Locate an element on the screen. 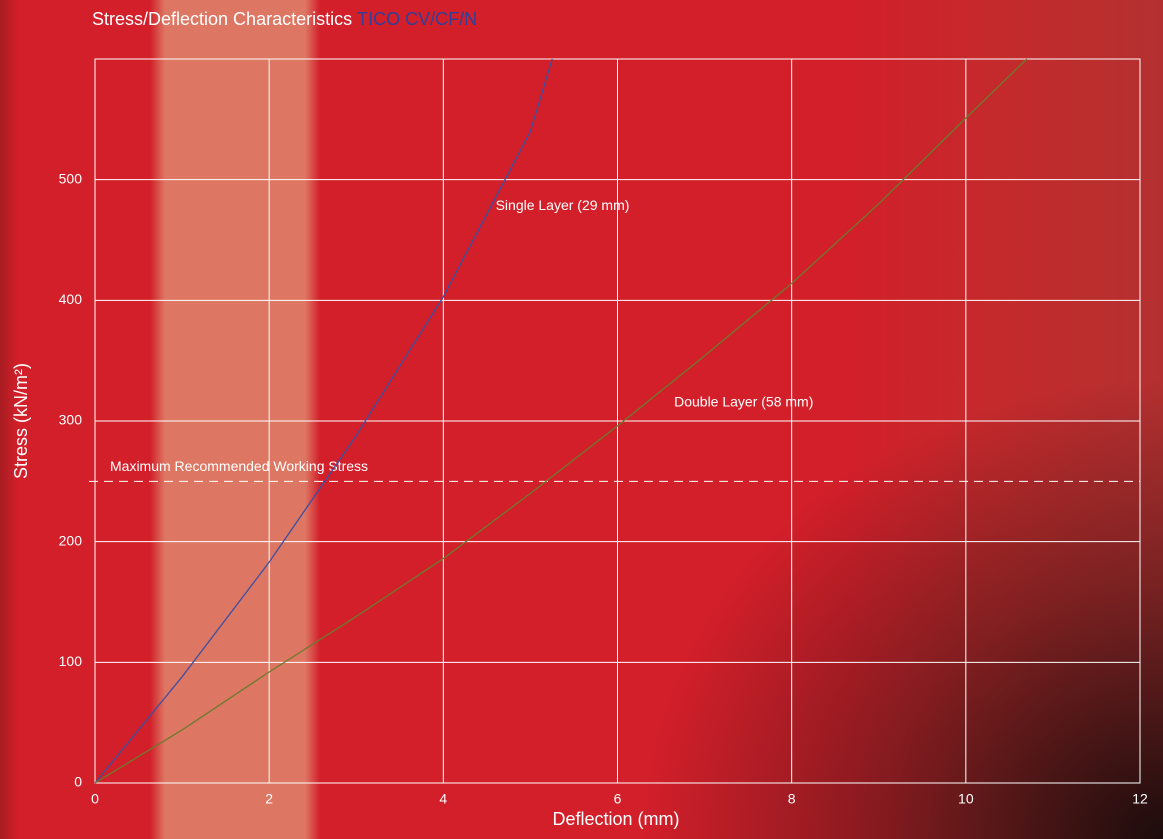  y-tick-label: 100 is located at coordinates (71, 661).